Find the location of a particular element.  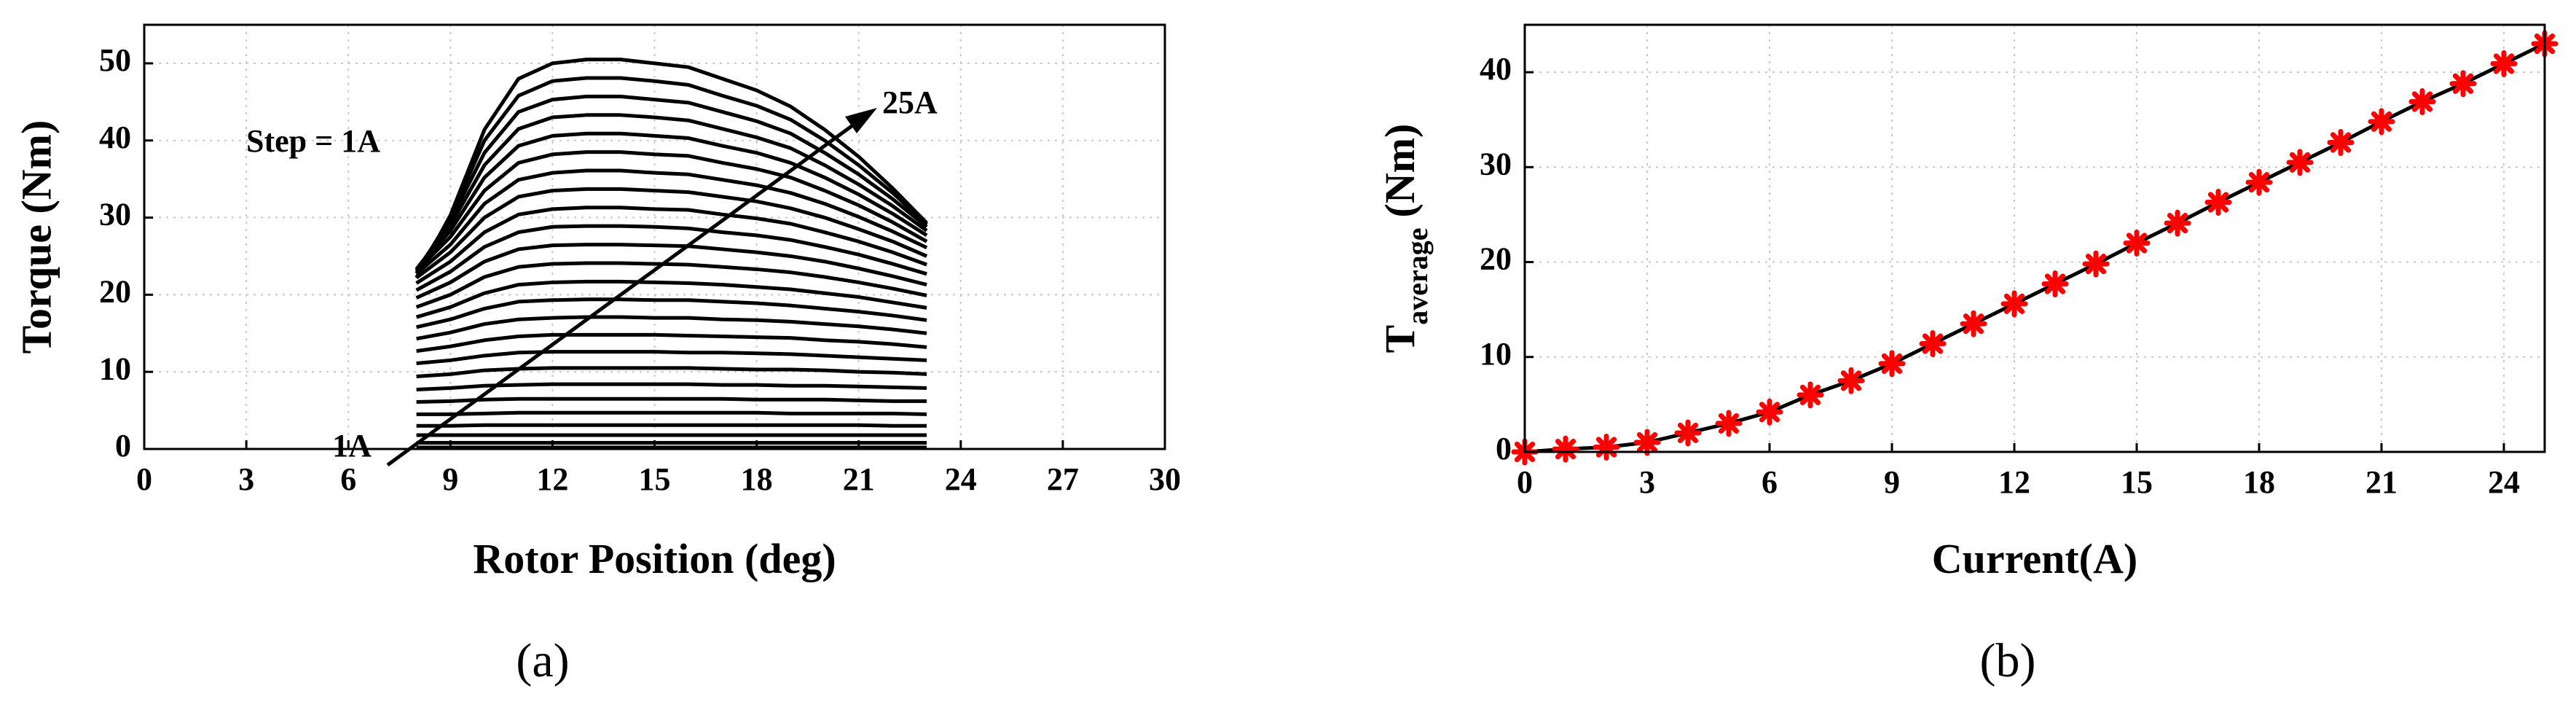

figure-label: (a) is located at coordinates (542, 660).